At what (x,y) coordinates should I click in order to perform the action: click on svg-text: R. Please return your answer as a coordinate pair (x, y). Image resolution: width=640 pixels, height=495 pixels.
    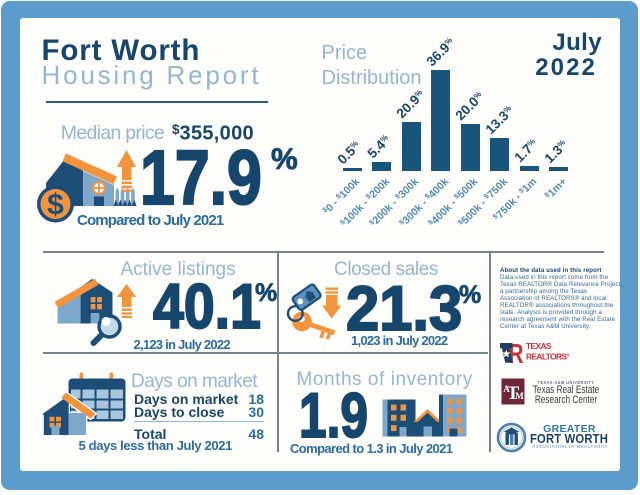
    Looking at the image, I should click on (516, 353).